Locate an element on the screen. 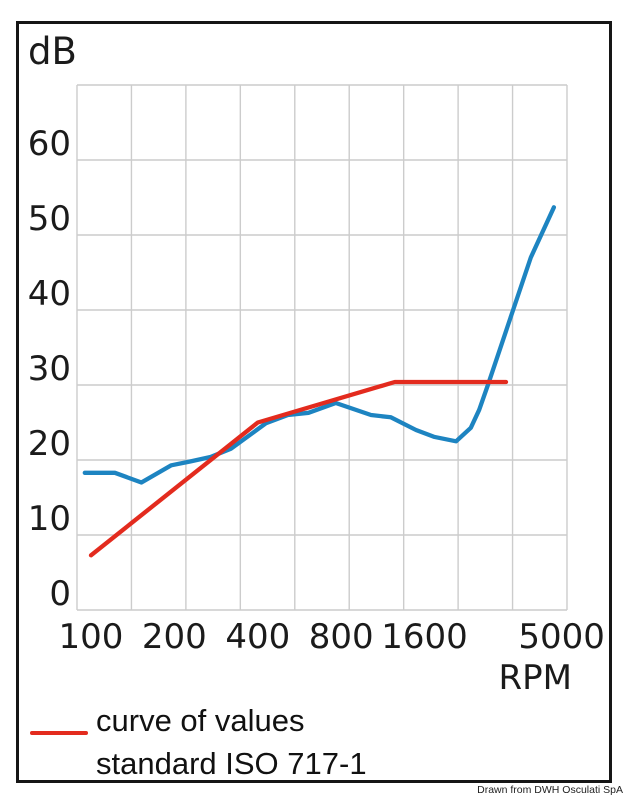 This screenshot has width=625, height=800. legend-label-line1: curve of values is located at coordinates (200, 720).